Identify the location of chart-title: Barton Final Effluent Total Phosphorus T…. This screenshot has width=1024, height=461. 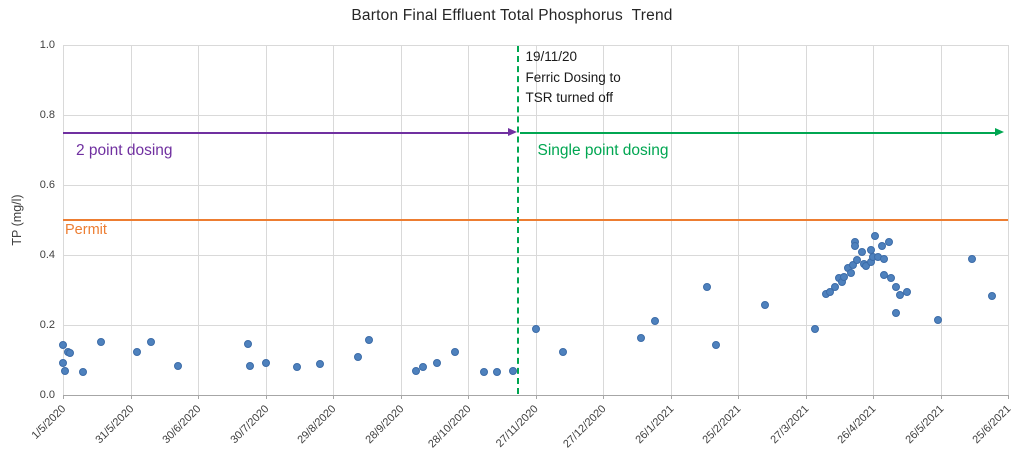
(512, 15).